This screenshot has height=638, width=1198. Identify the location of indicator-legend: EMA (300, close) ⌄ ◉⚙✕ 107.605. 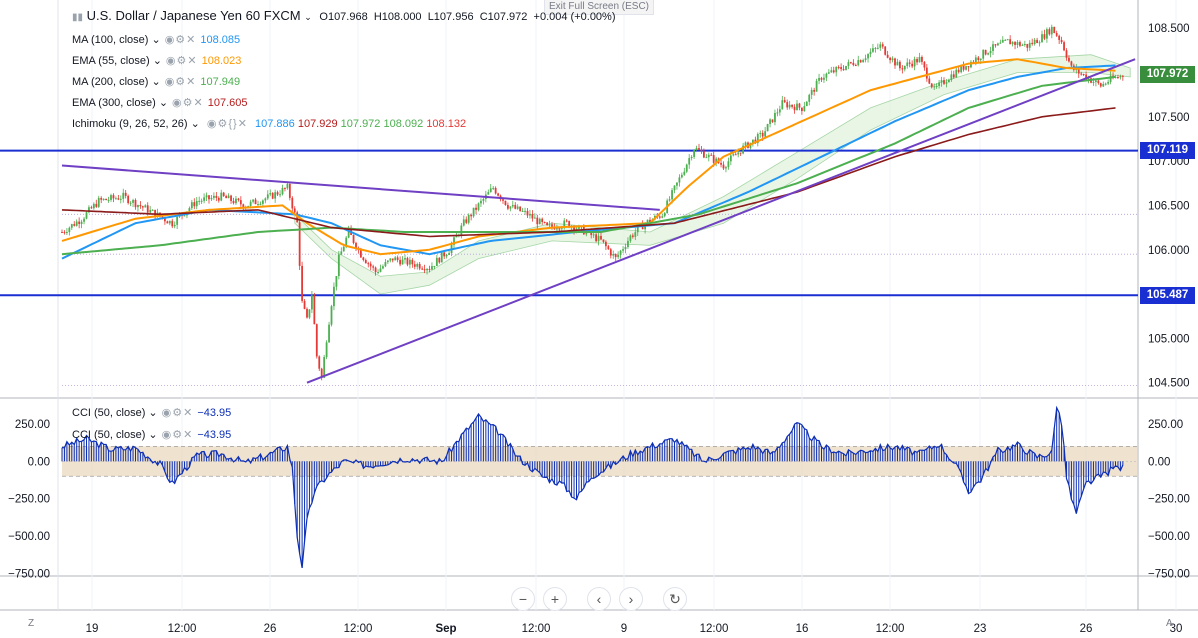
(160, 103).